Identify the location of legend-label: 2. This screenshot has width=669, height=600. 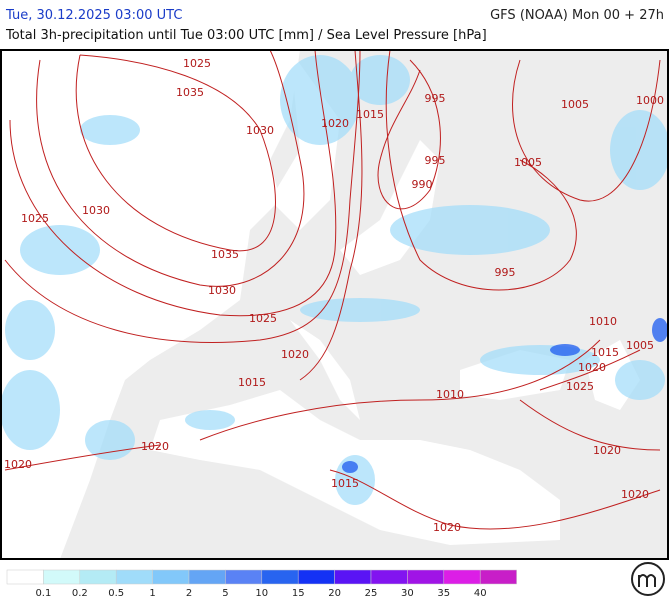
(189, 593).